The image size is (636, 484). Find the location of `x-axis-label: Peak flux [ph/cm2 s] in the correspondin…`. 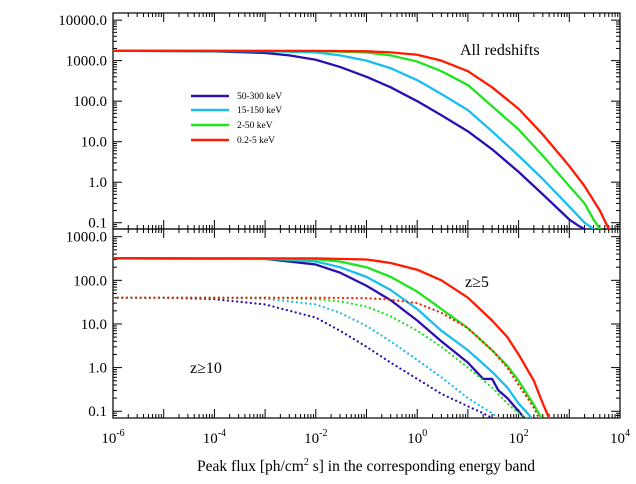

x-axis-label: Peak flux [ph/cm2 s] in the correspondin… is located at coordinates (366, 466).